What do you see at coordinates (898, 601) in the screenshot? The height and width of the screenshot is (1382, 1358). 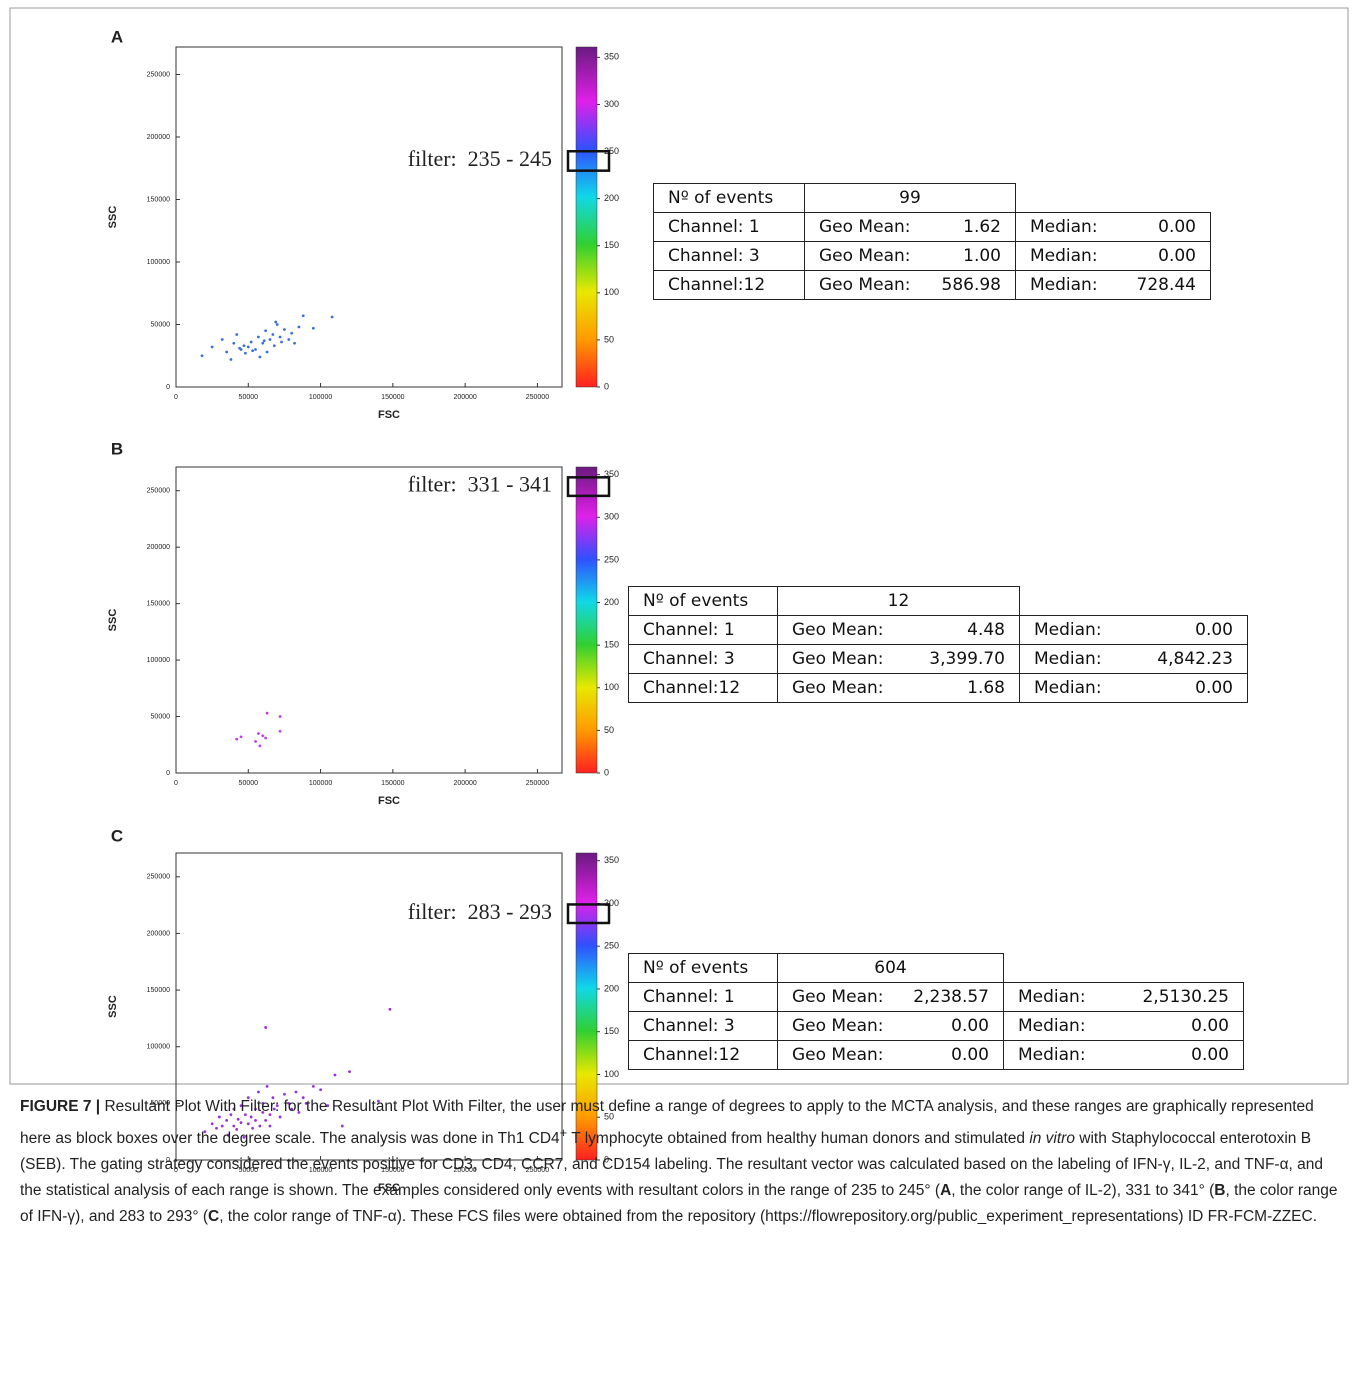 I see `table-header-cell: 12` at bounding box center [898, 601].